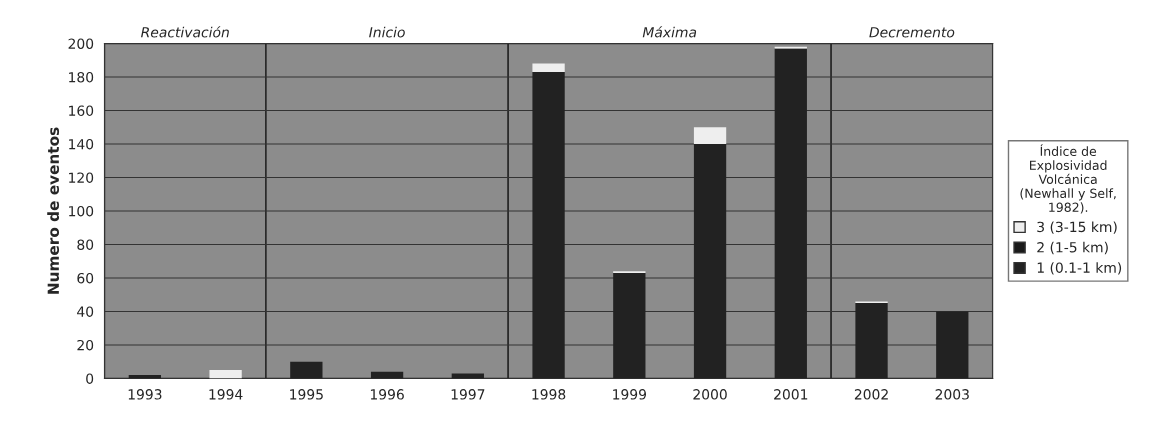 The width and height of the screenshot is (1161, 435). What do you see at coordinates (549, 394) in the screenshot?
I see `x-tick-label: 1998` at bounding box center [549, 394].